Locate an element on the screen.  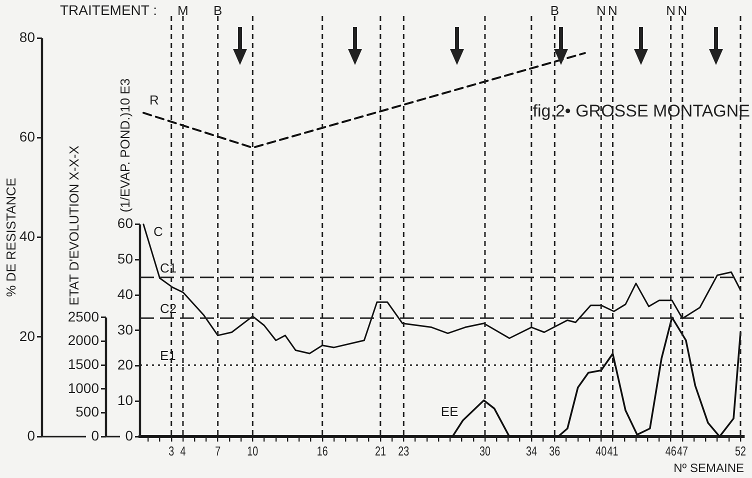
y3-tick-label: 0 is located at coordinates (95, 435).